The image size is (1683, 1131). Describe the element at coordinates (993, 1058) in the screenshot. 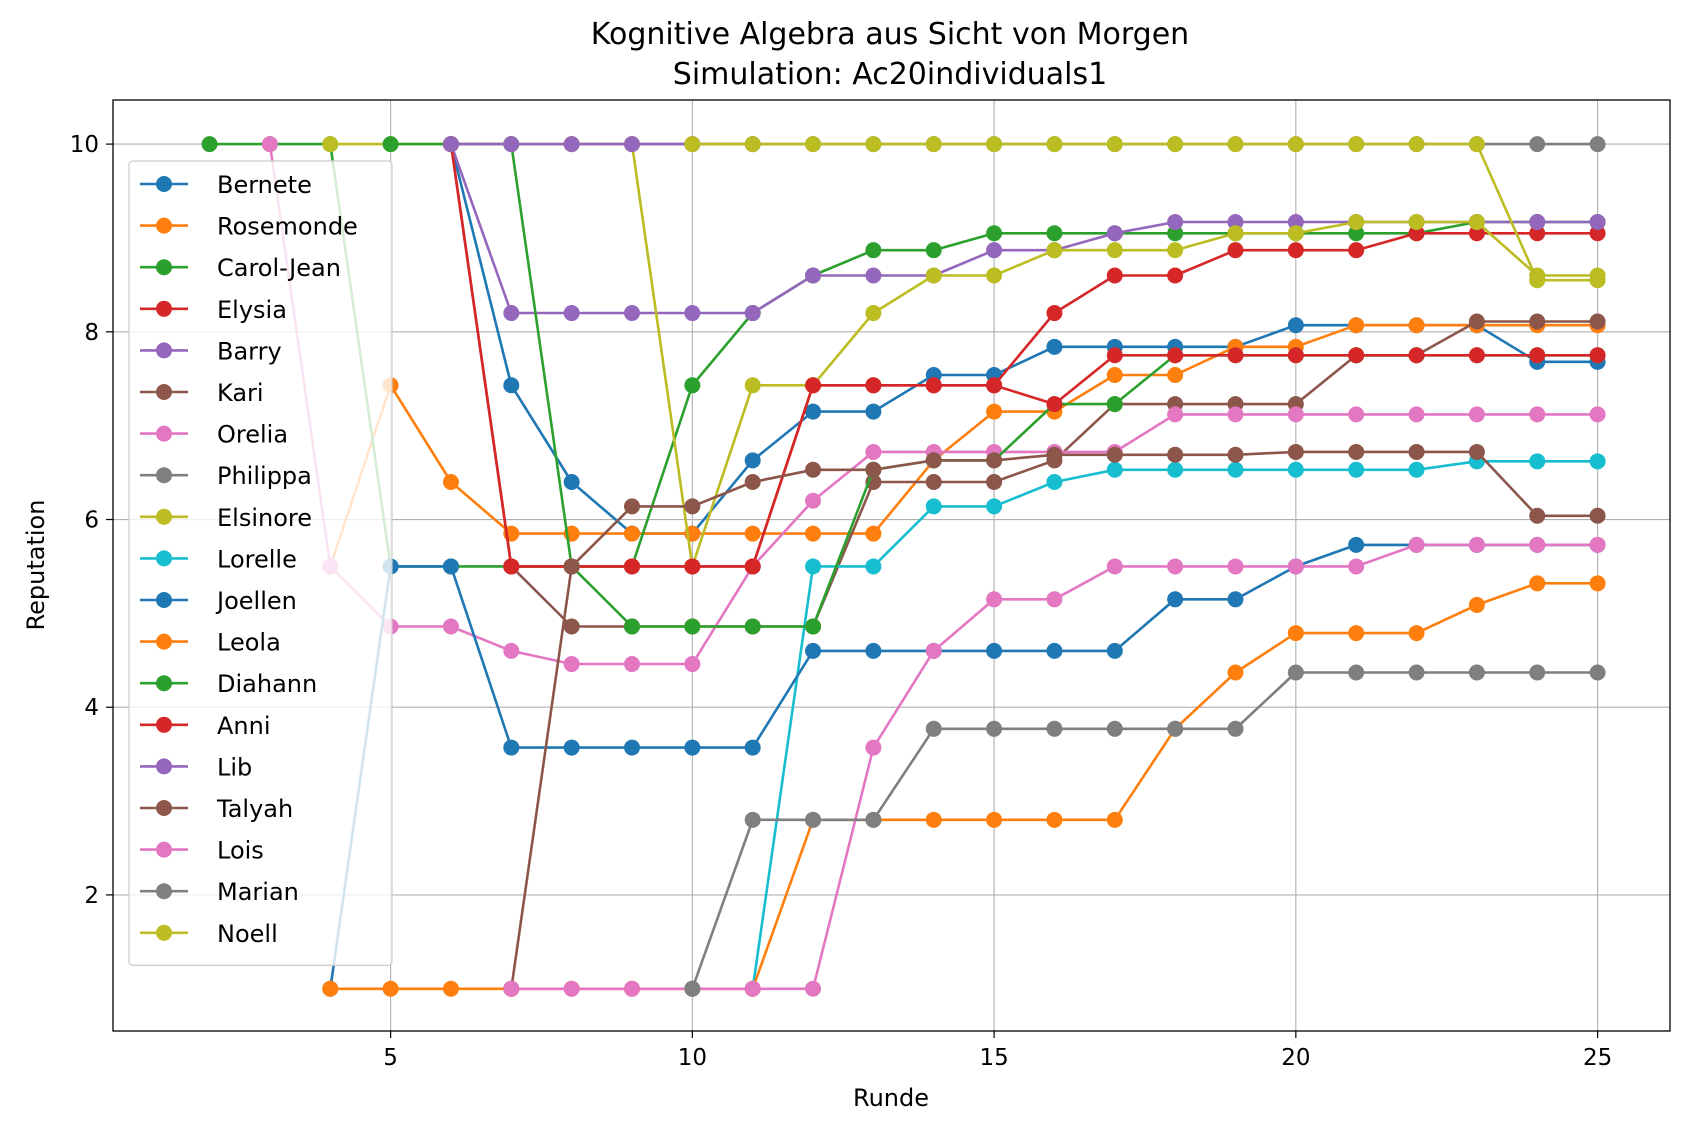

I see `x-tick-label: 15` at that location.